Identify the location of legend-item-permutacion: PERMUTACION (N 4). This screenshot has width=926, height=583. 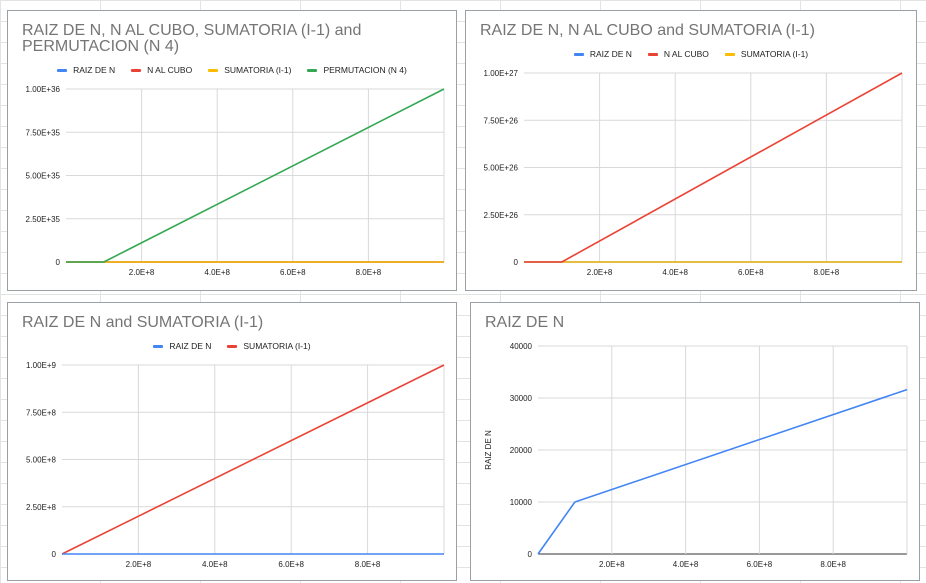
(357, 70).